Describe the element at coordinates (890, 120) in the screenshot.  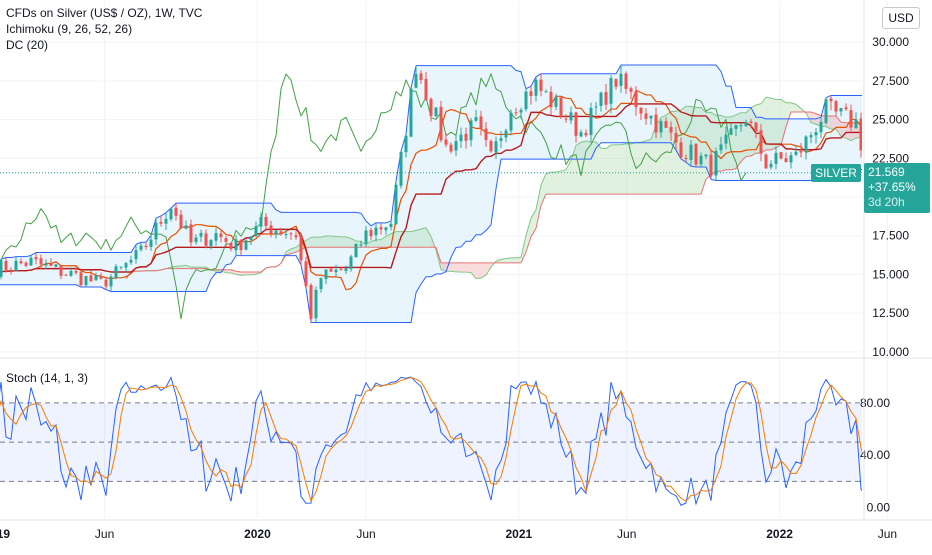
I see `price-tick-label: 25.000` at that location.